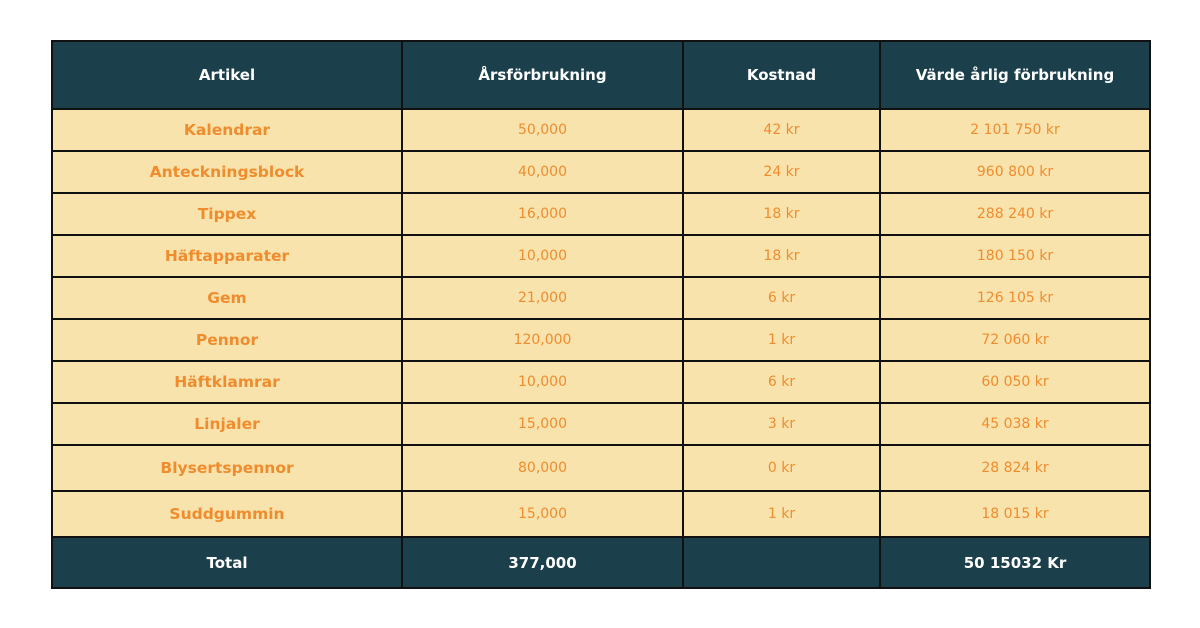 Image resolution: width=1200 pixels, height=628 pixels. What do you see at coordinates (227, 75) in the screenshot?
I see `header-article: Artikel` at bounding box center [227, 75].